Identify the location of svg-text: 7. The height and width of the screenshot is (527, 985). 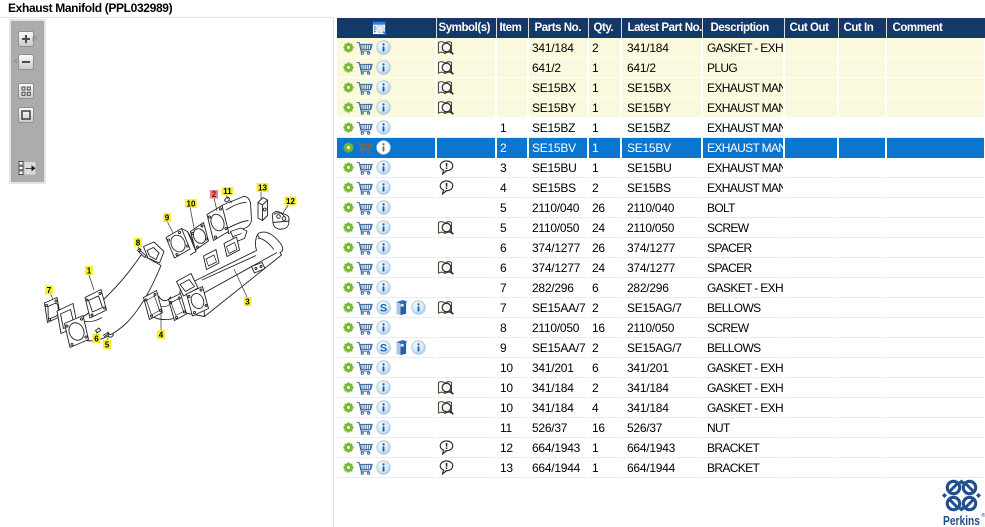
(49, 290).